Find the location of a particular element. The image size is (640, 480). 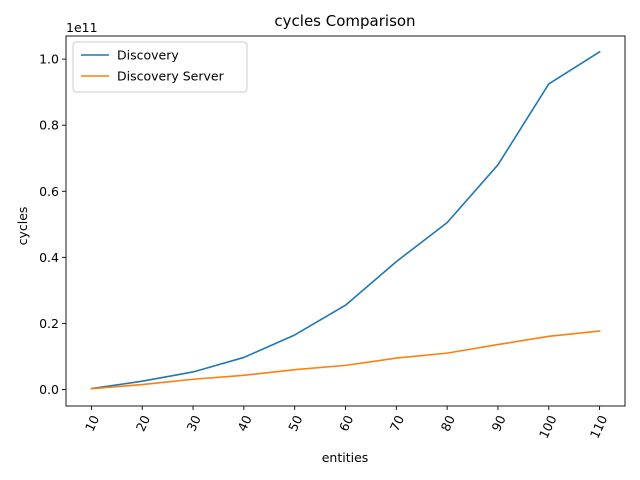

y-tick-label: 0.0 is located at coordinates (49, 389).